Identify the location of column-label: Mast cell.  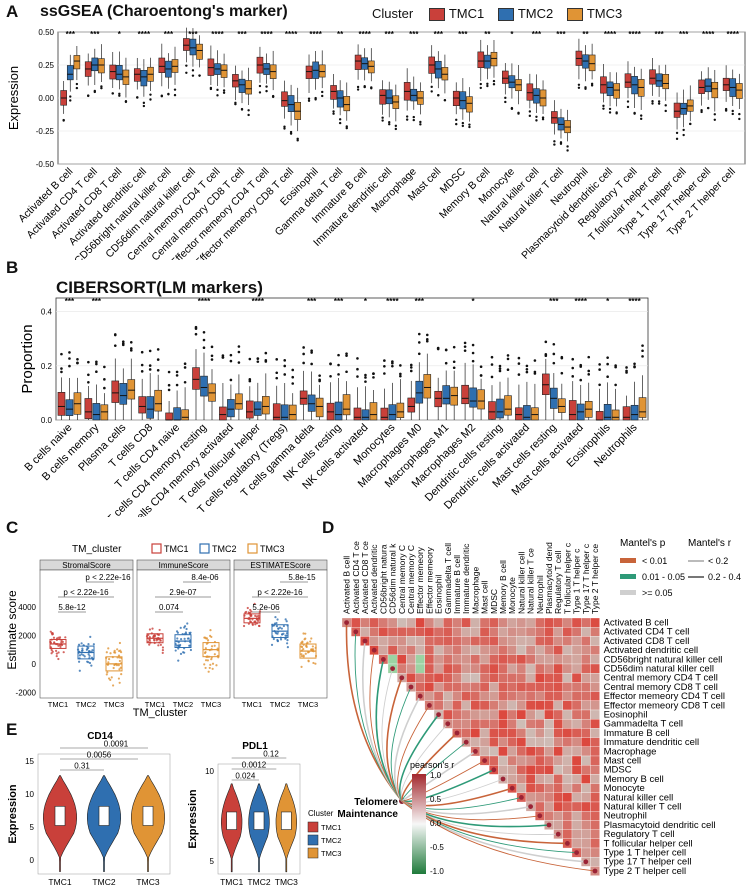
(485, 597).